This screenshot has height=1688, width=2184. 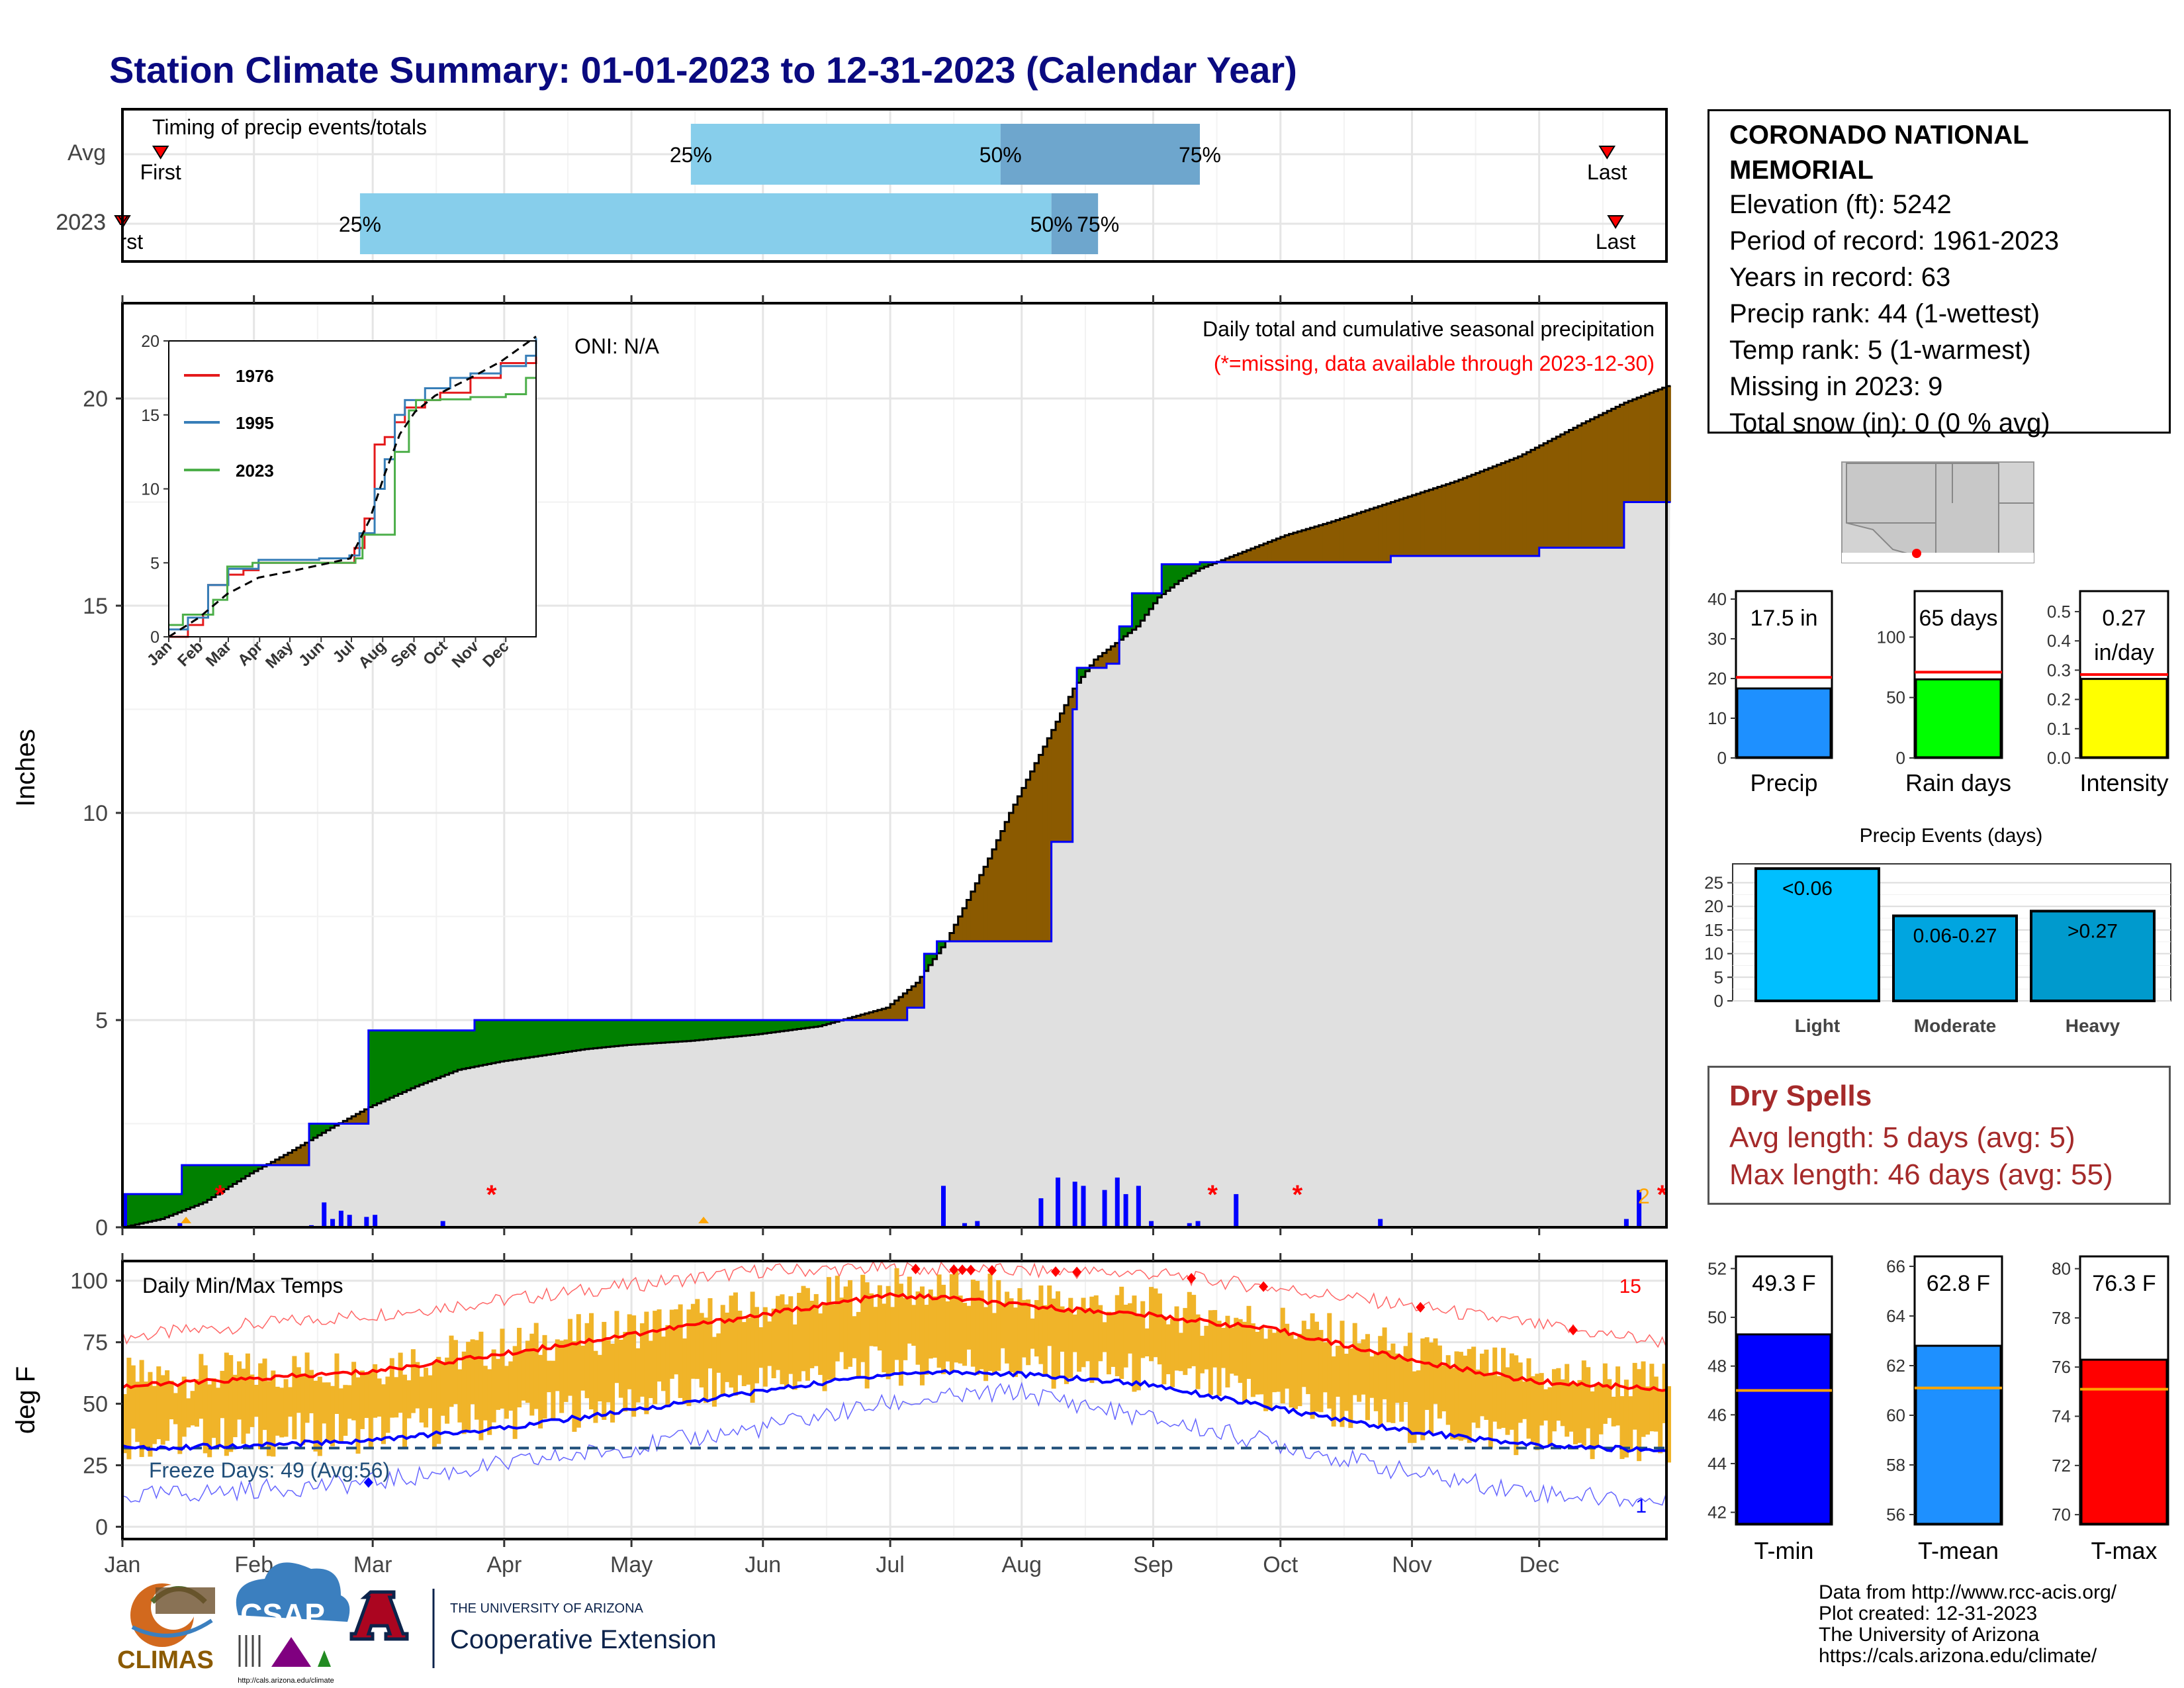 I want to click on record-low-line, so click(x=894, y=1445).